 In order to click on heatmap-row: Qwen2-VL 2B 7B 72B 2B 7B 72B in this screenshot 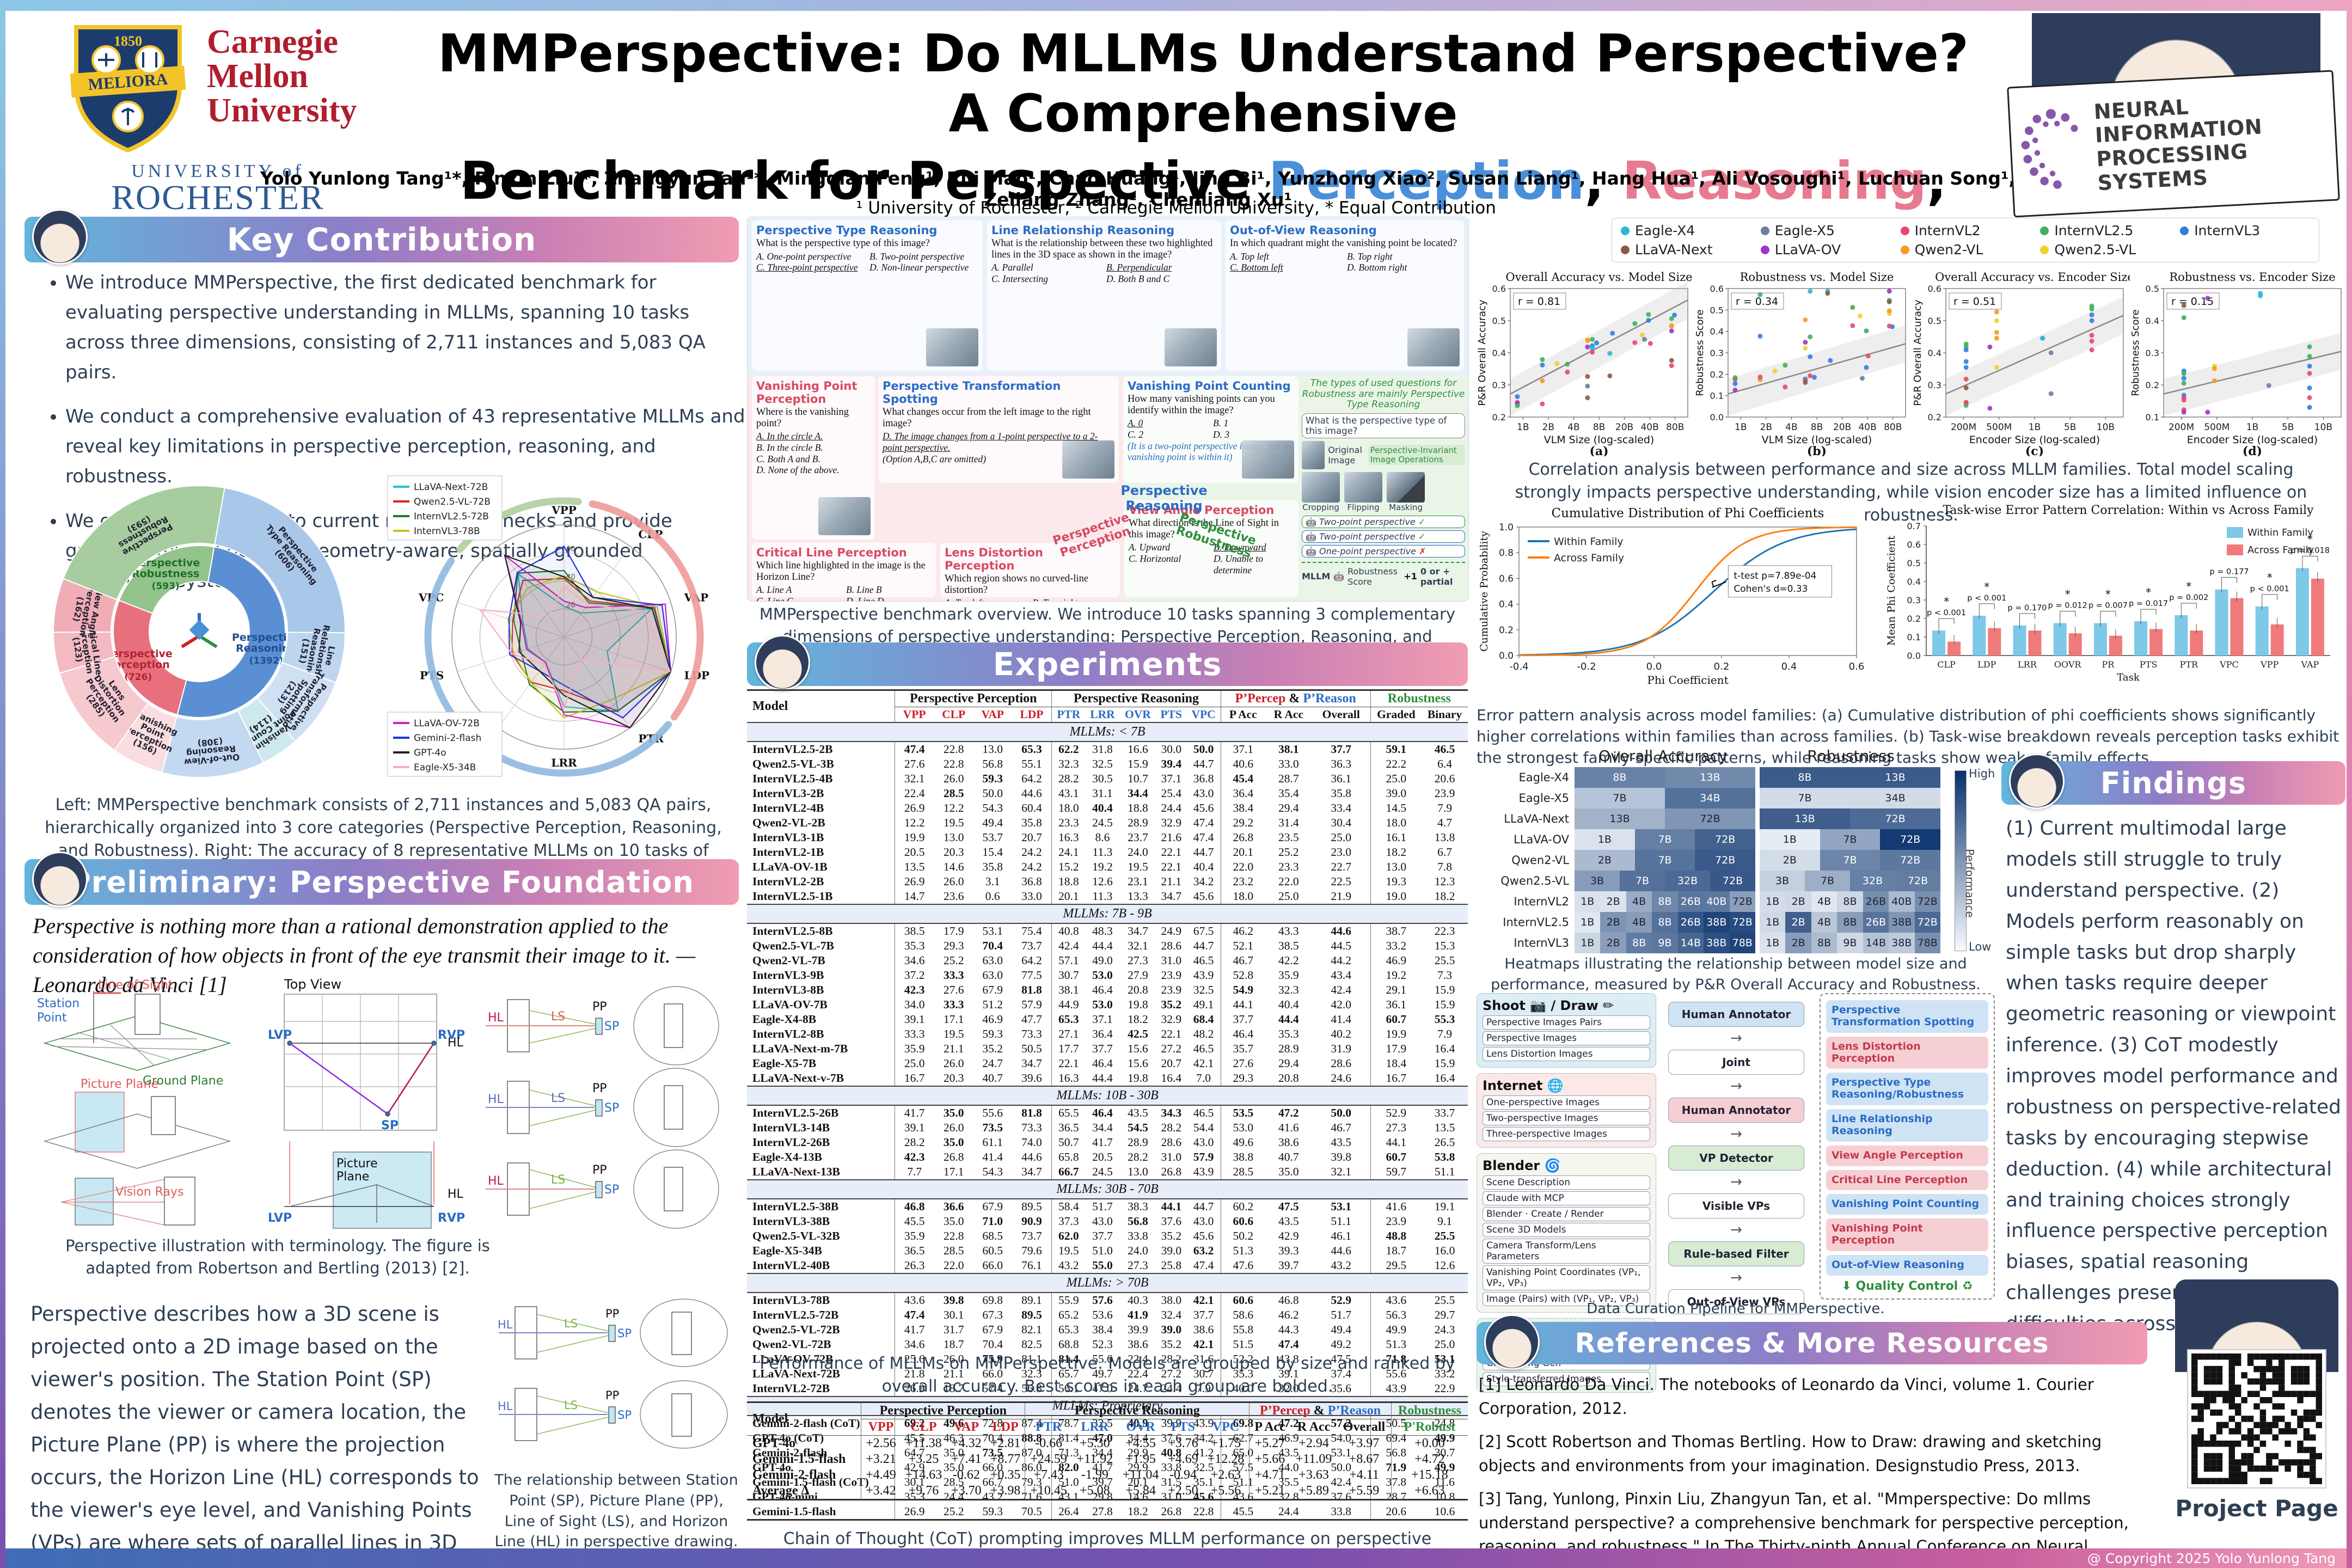, I will do `click(1711, 860)`.